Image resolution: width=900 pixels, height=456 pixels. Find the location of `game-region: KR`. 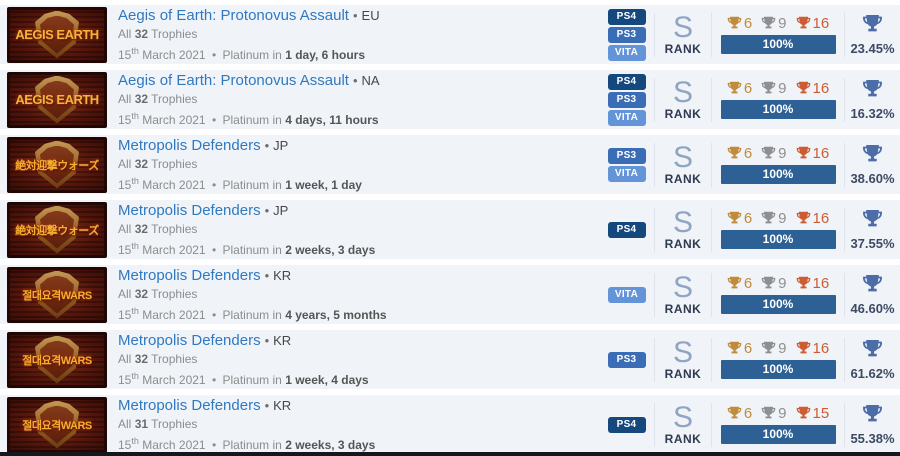

game-region: KR is located at coordinates (282, 340).